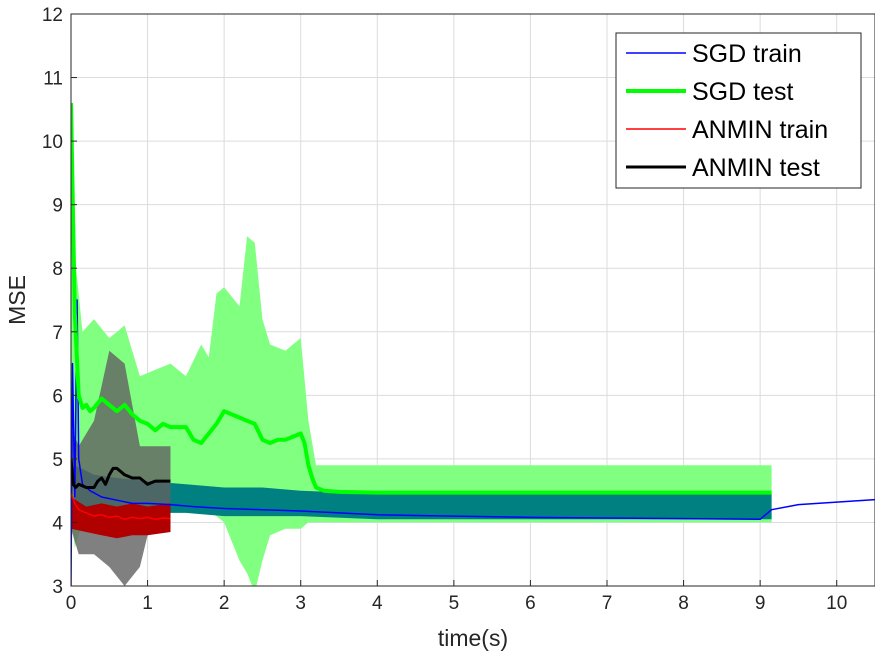  I want to click on legend-box, so click(738, 110).